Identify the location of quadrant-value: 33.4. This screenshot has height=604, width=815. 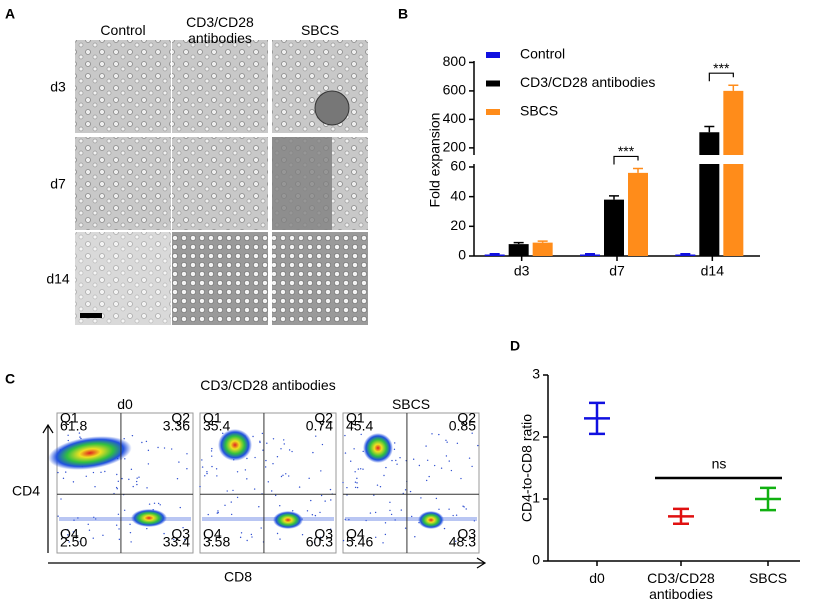
(176, 542).